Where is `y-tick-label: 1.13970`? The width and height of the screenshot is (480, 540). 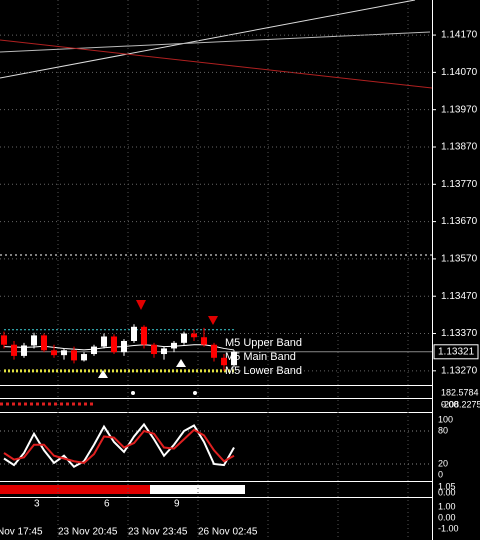 y-tick-label: 1.13970 is located at coordinates (459, 109).